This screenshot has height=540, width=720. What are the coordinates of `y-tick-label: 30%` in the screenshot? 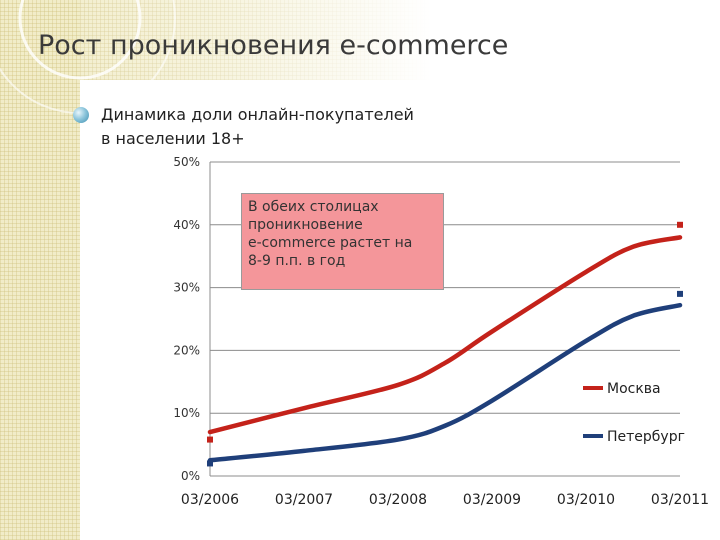 It's located at (186, 288).